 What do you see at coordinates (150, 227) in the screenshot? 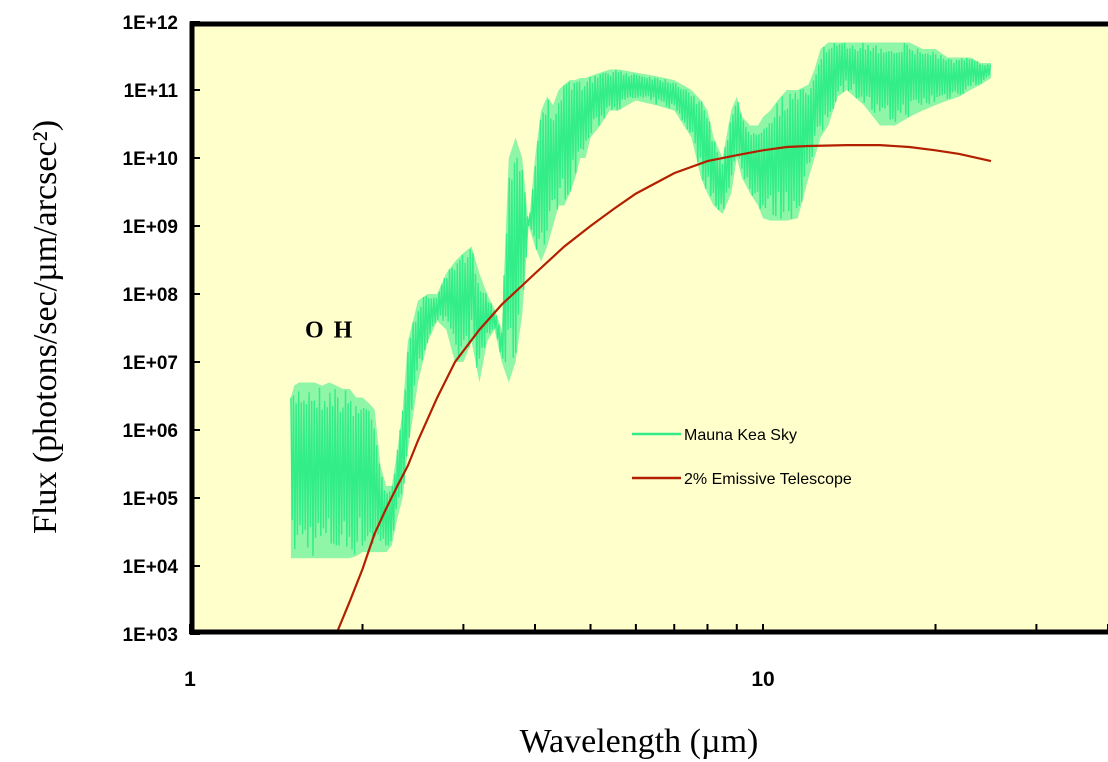
I see `y-tick-label: 1E+09` at bounding box center [150, 227].